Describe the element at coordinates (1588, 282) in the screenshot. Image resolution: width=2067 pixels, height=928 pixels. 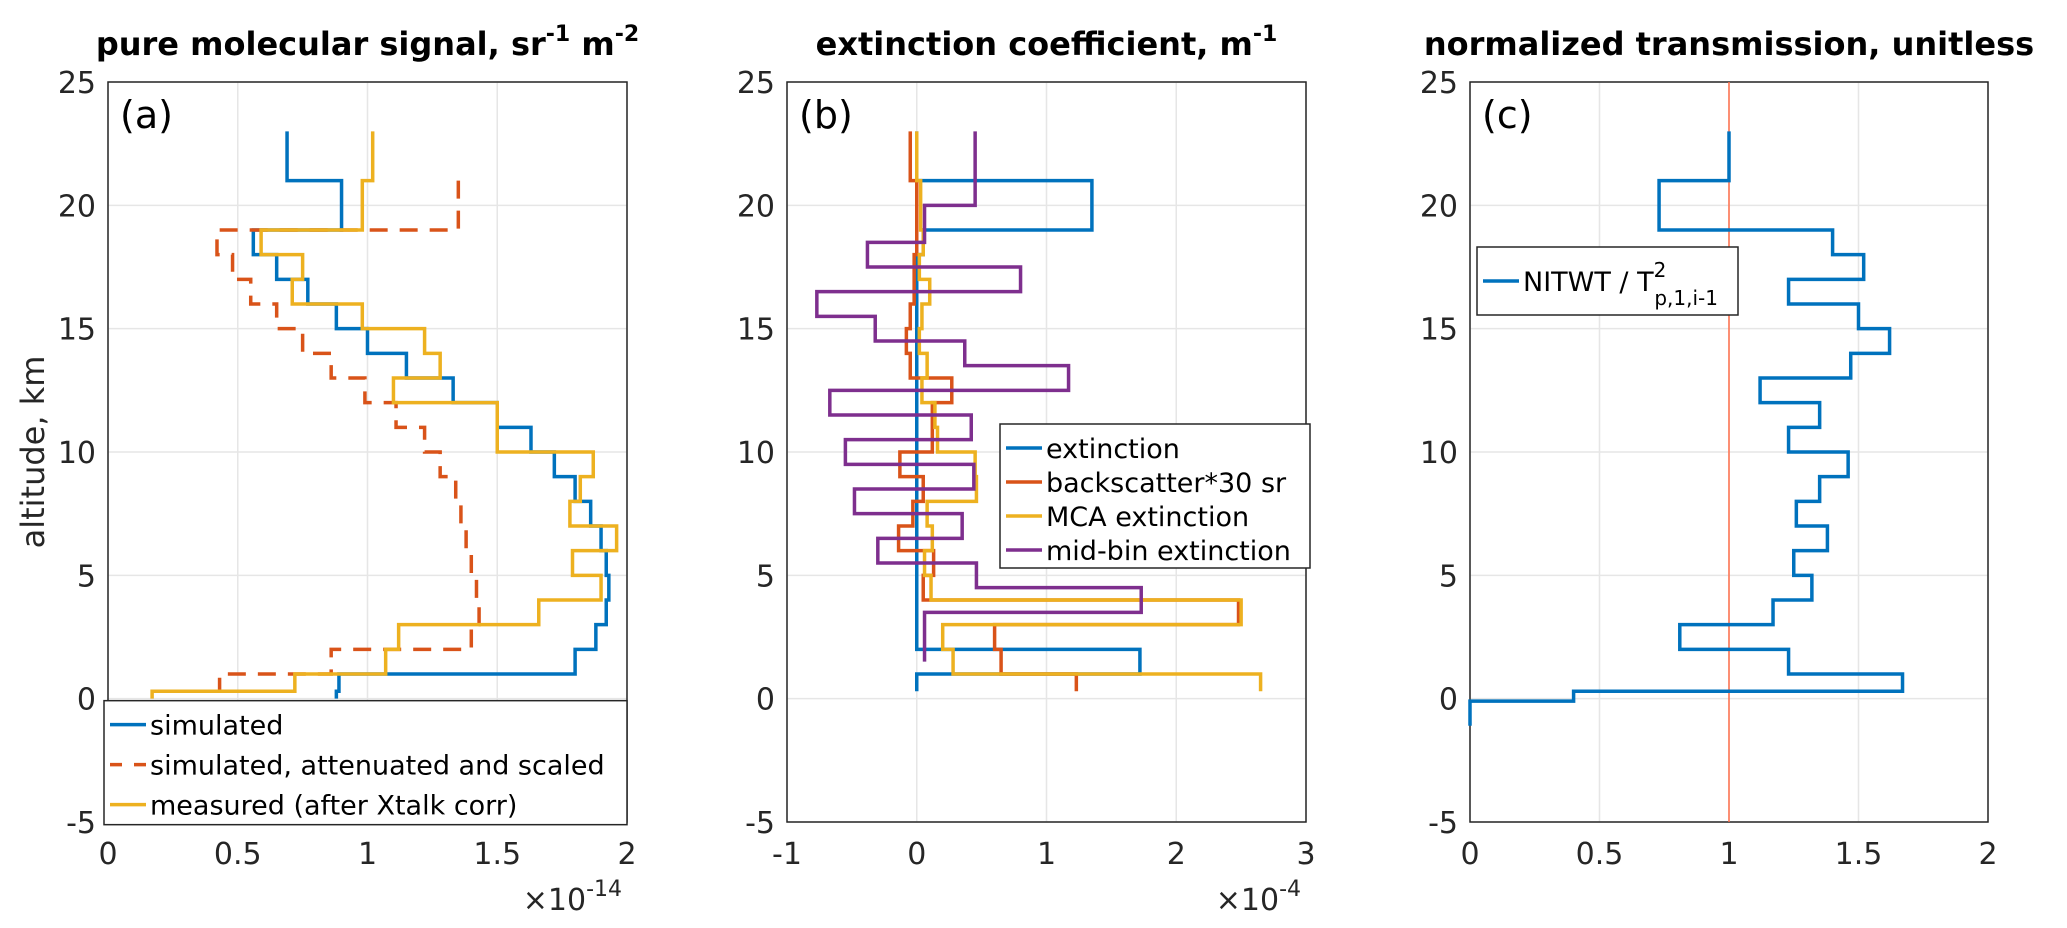
I see `legend-text: NITWT / T` at that location.